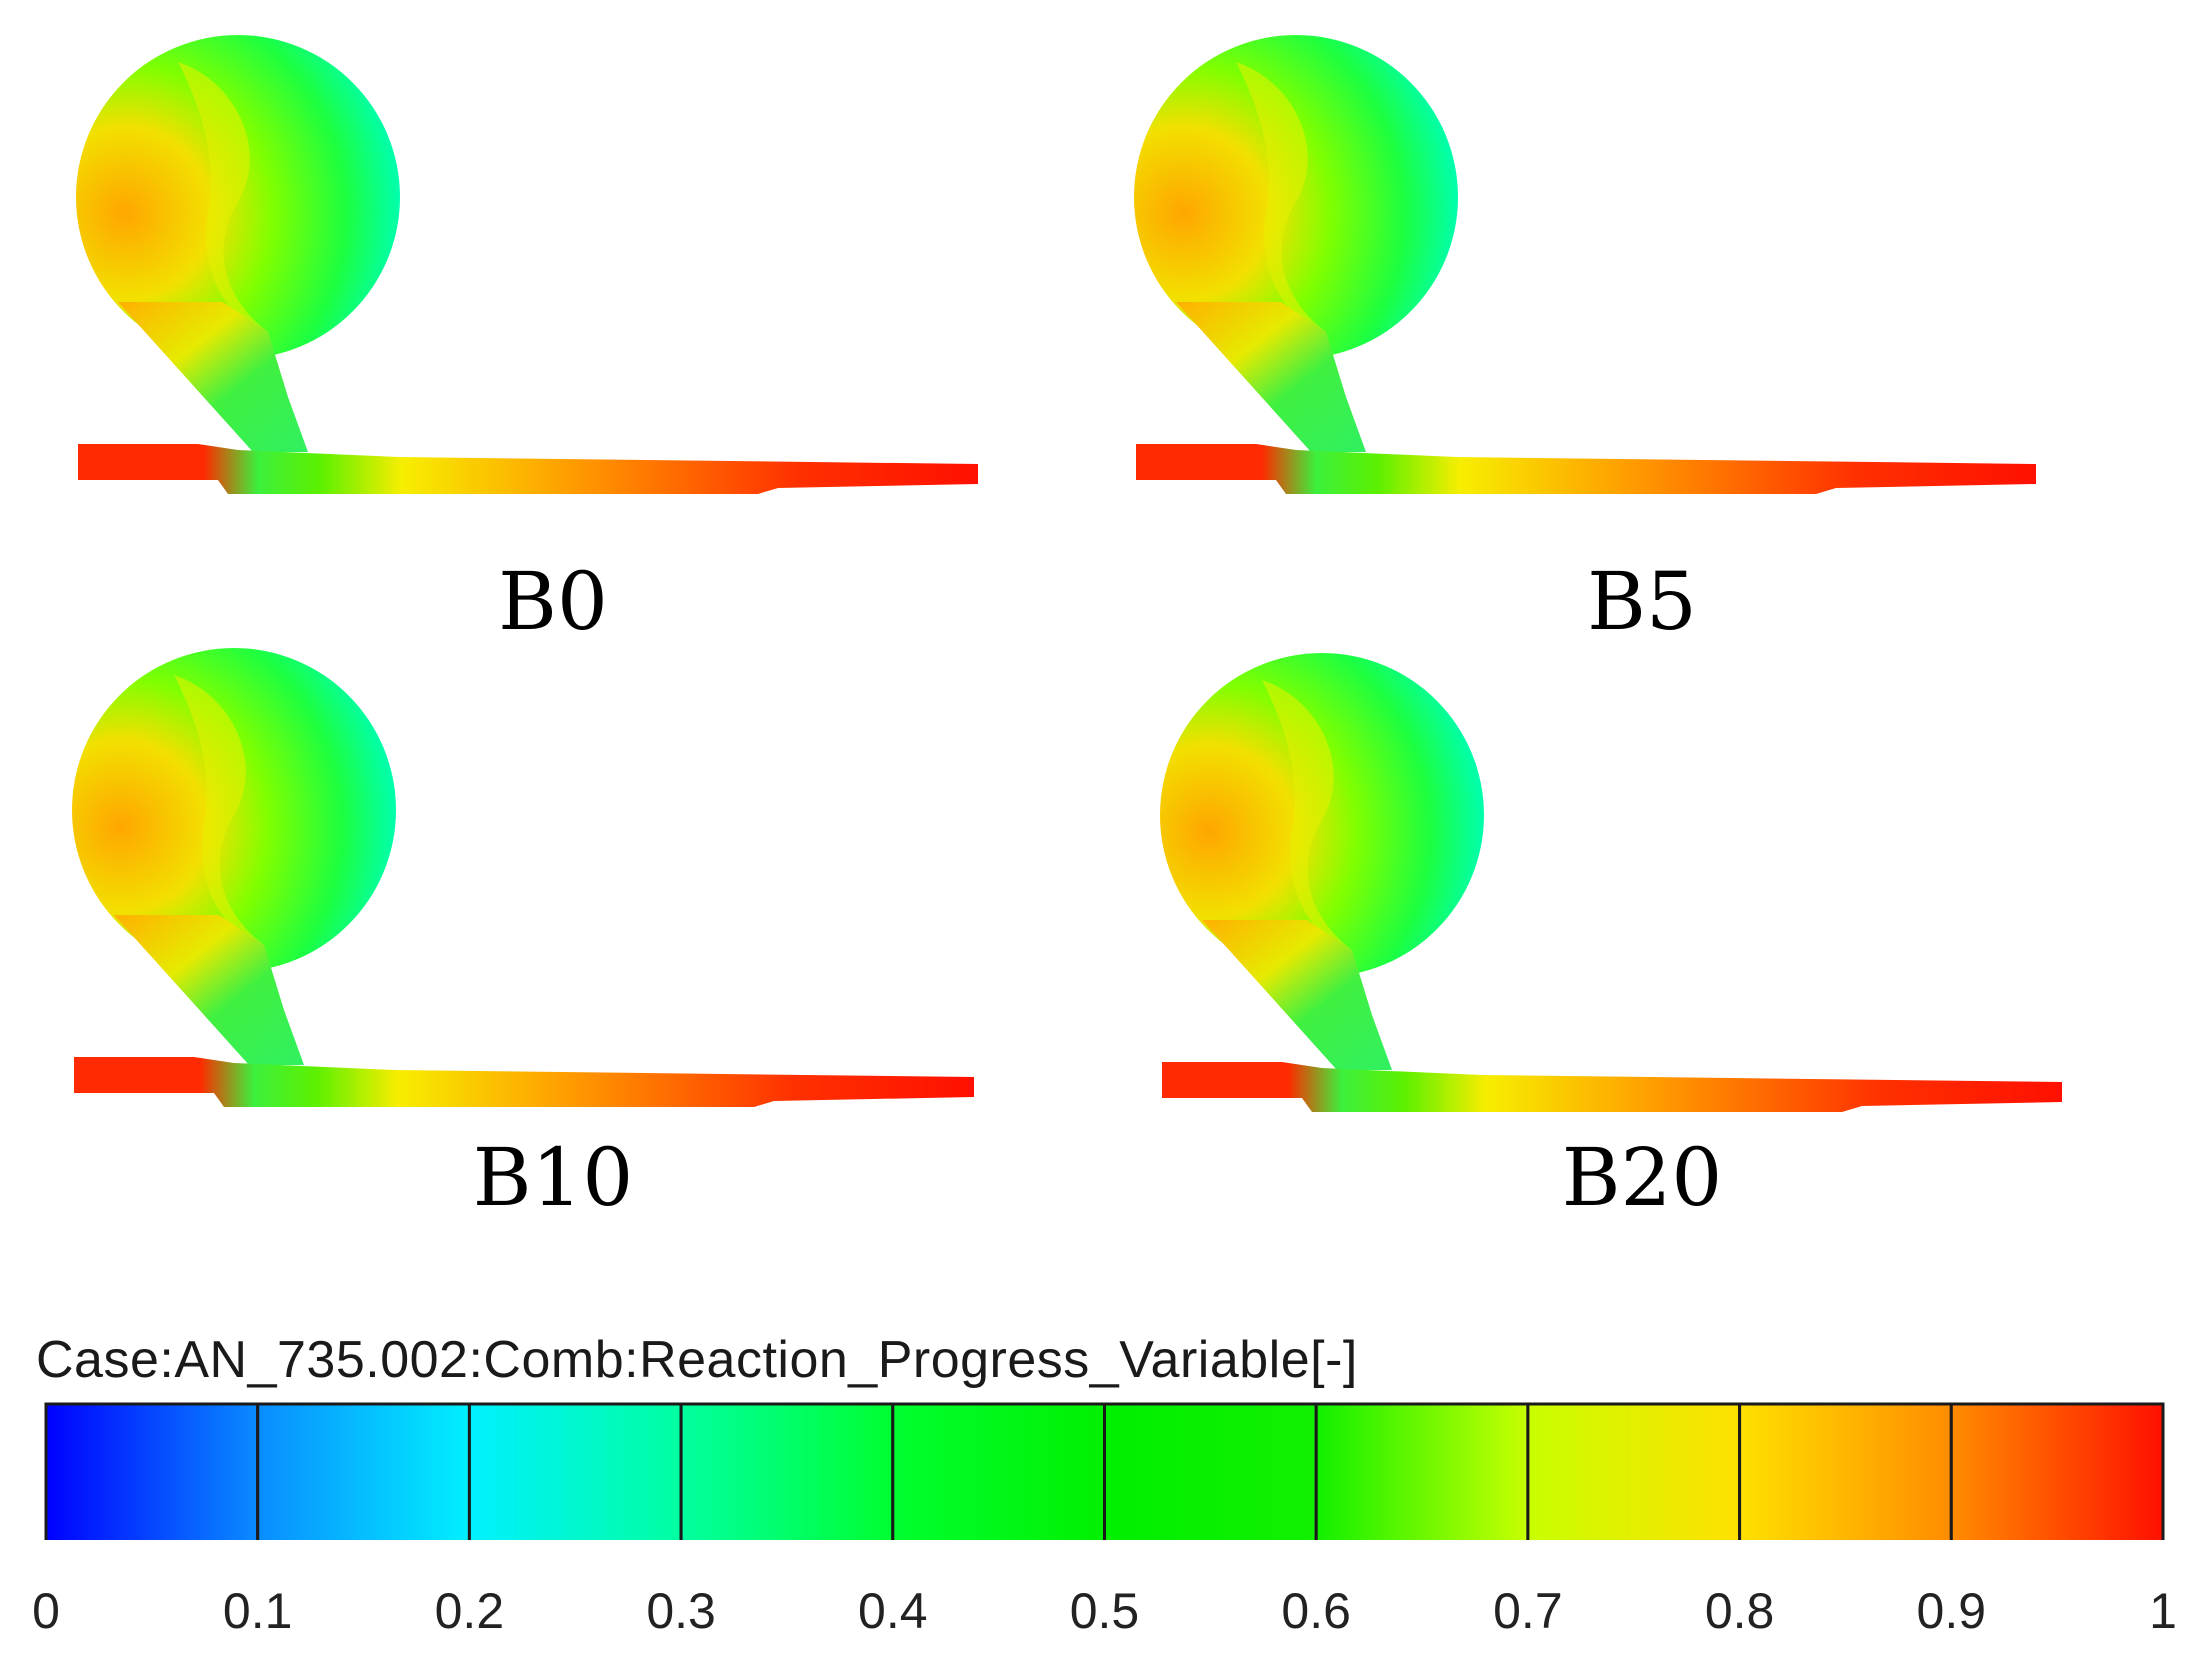 The image size is (2207, 1656). What do you see at coordinates (523, 877) in the screenshot?
I see `contour-panel-b10` at bounding box center [523, 877].